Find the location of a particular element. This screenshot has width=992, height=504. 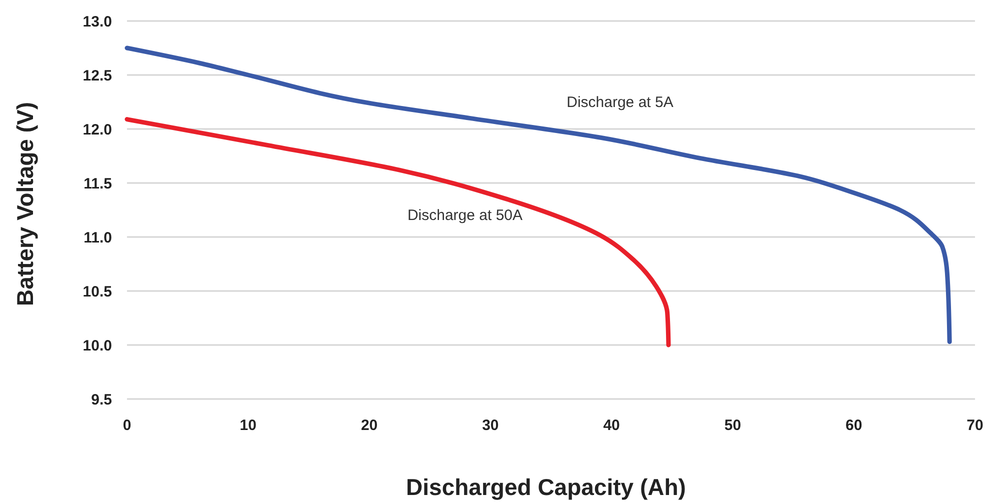

x-tick-label: 0 is located at coordinates (127, 425).